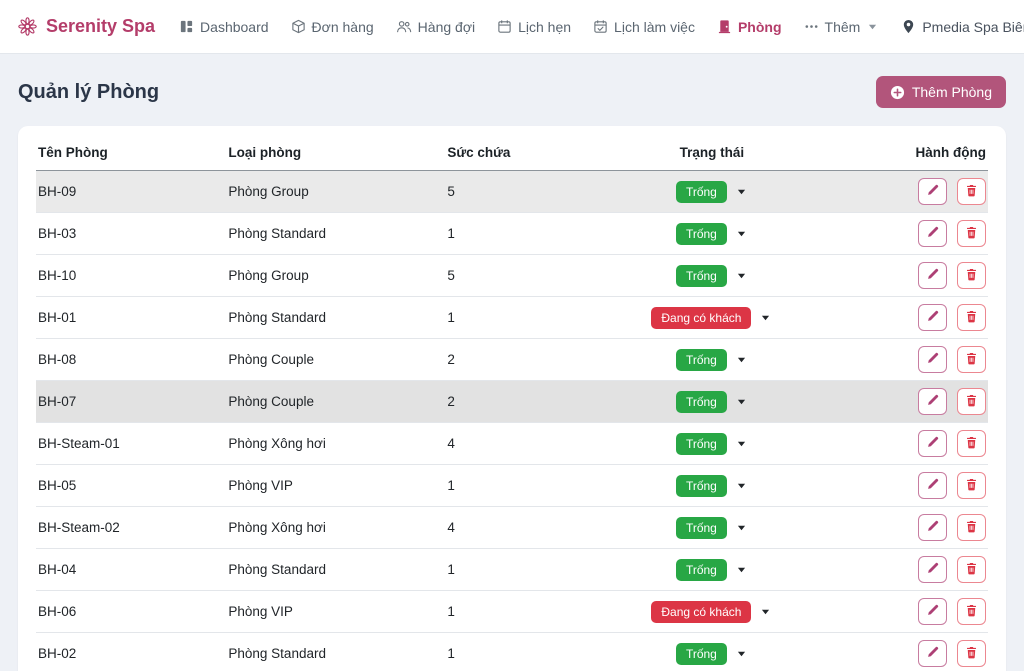  I want to click on nav-item-schedule: Lịch làm việc, so click(644, 27).